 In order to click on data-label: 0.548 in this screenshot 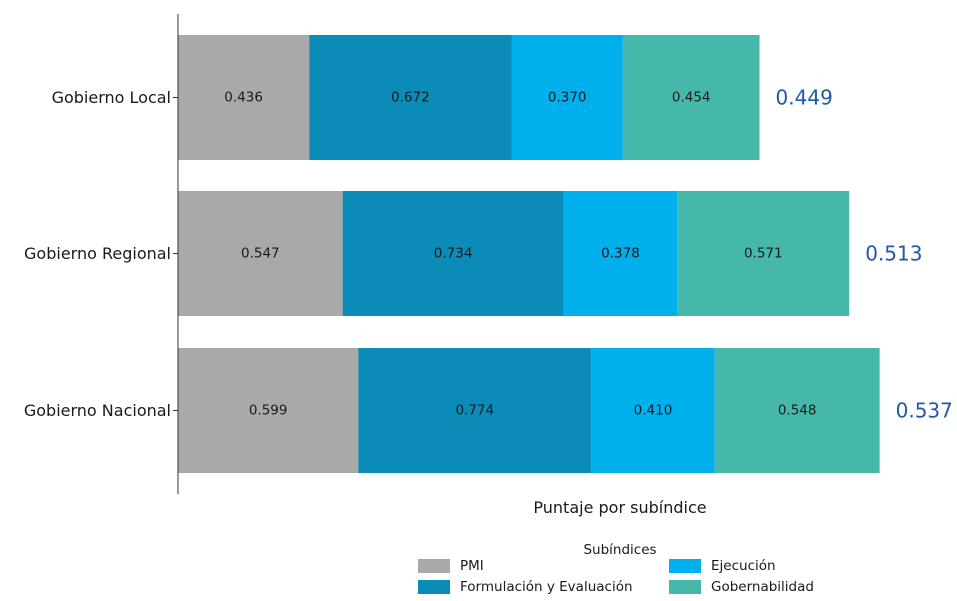, I will do `click(797, 411)`.